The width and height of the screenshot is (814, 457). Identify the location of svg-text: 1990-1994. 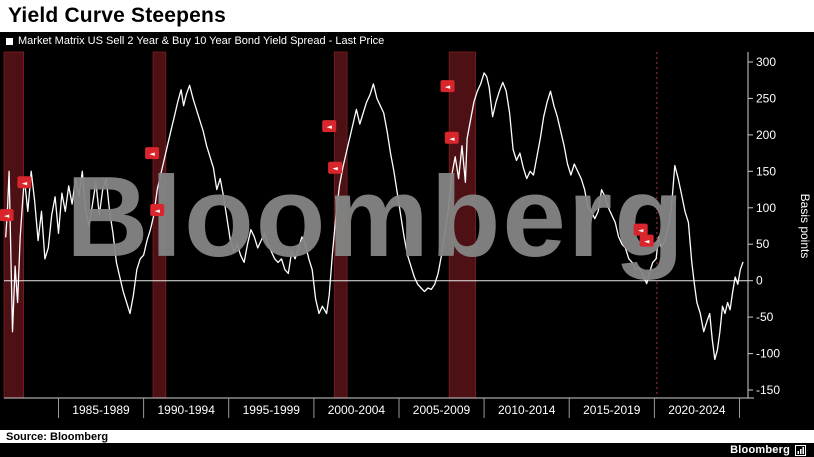
(187, 410).